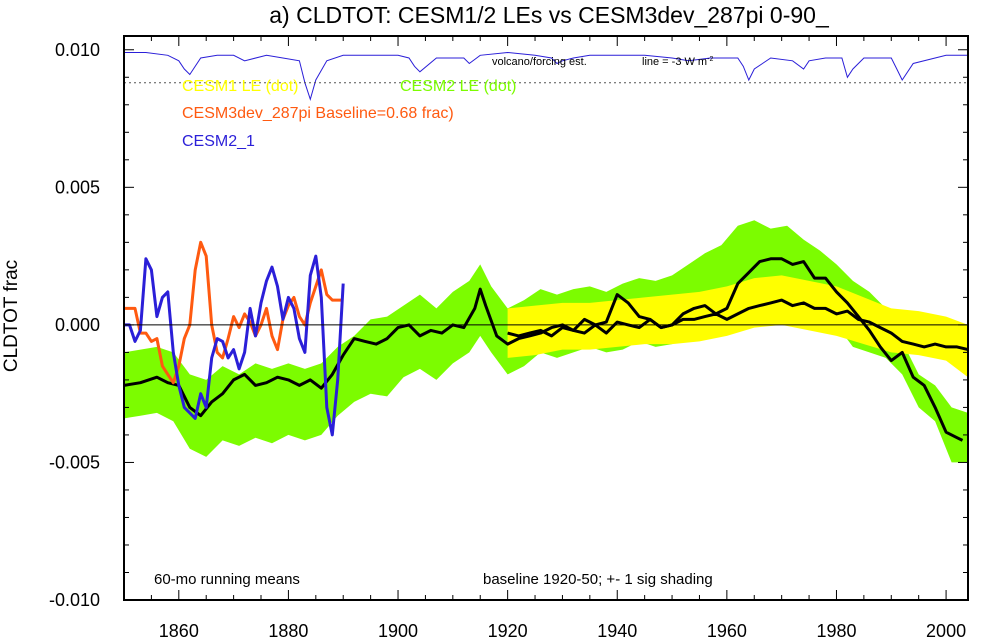 The height and width of the screenshot is (641, 988). I want to click on x-tick-label: 1960, so click(727, 631).